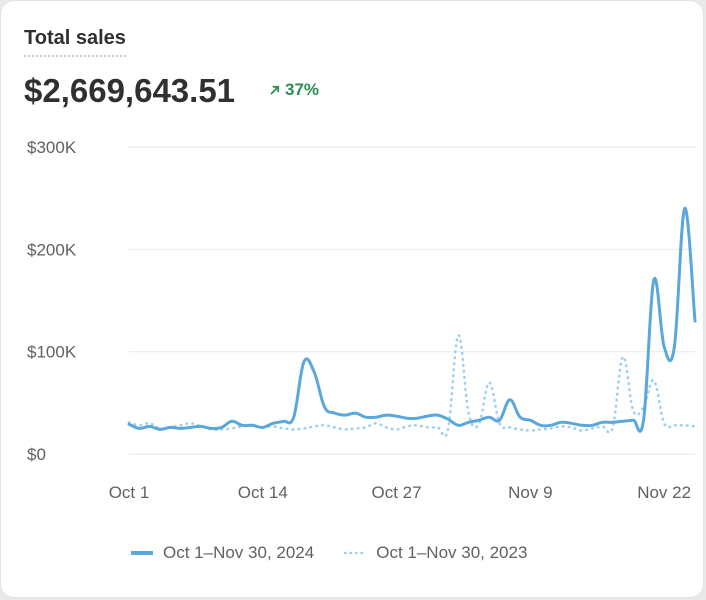  Describe the element at coordinates (263, 492) in the screenshot. I see `x-tick-label: Oct 14` at that location.